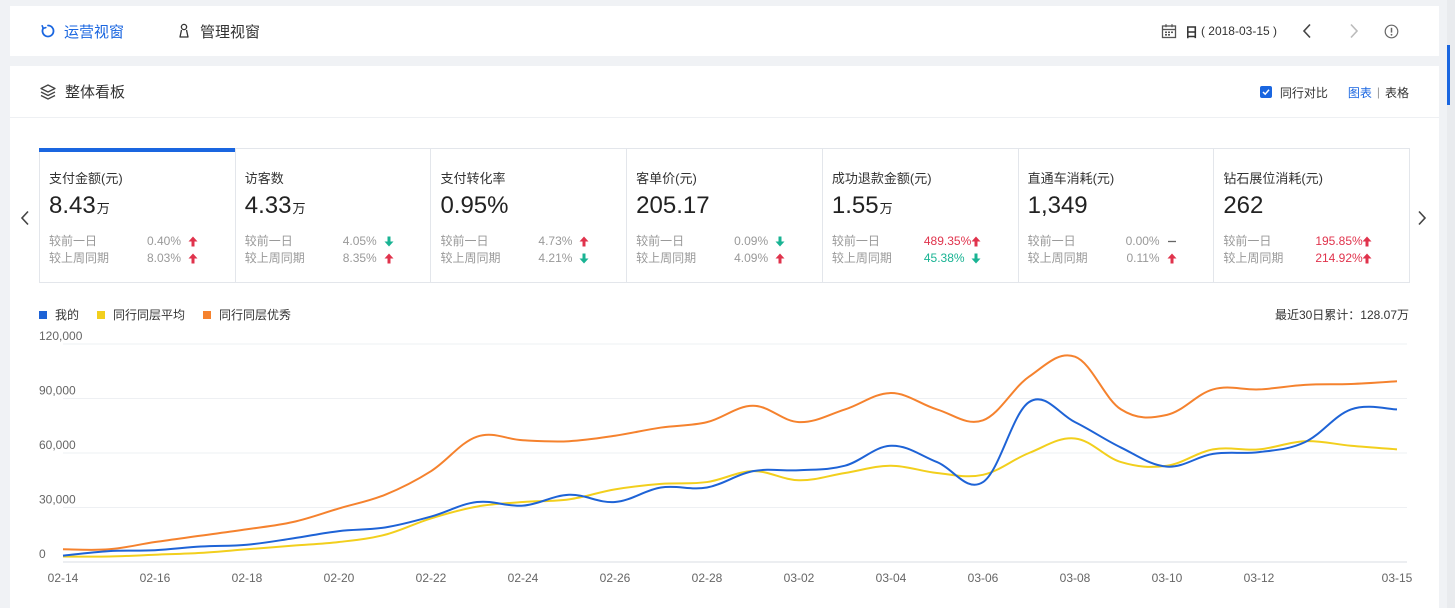  Describe the element at coordinates (59, 314) in the screenshot. I see `legend-item: 我的` at that location.